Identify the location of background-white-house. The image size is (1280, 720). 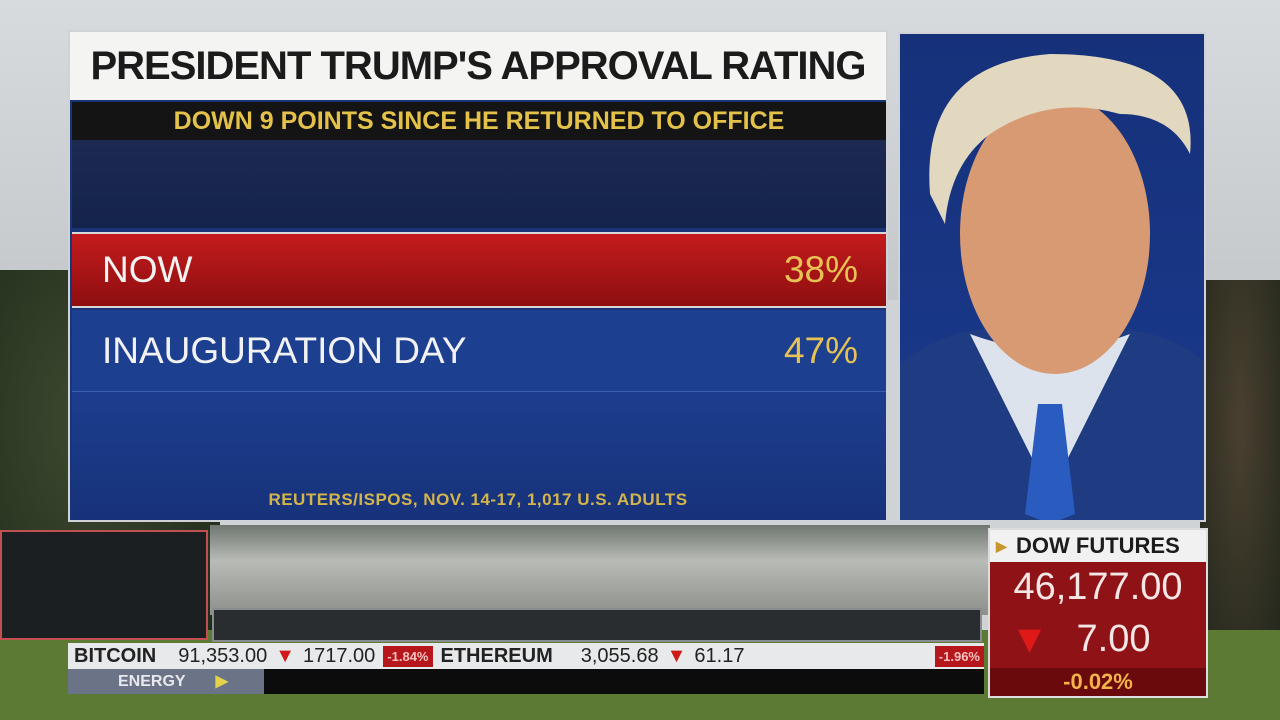
(600, 570).